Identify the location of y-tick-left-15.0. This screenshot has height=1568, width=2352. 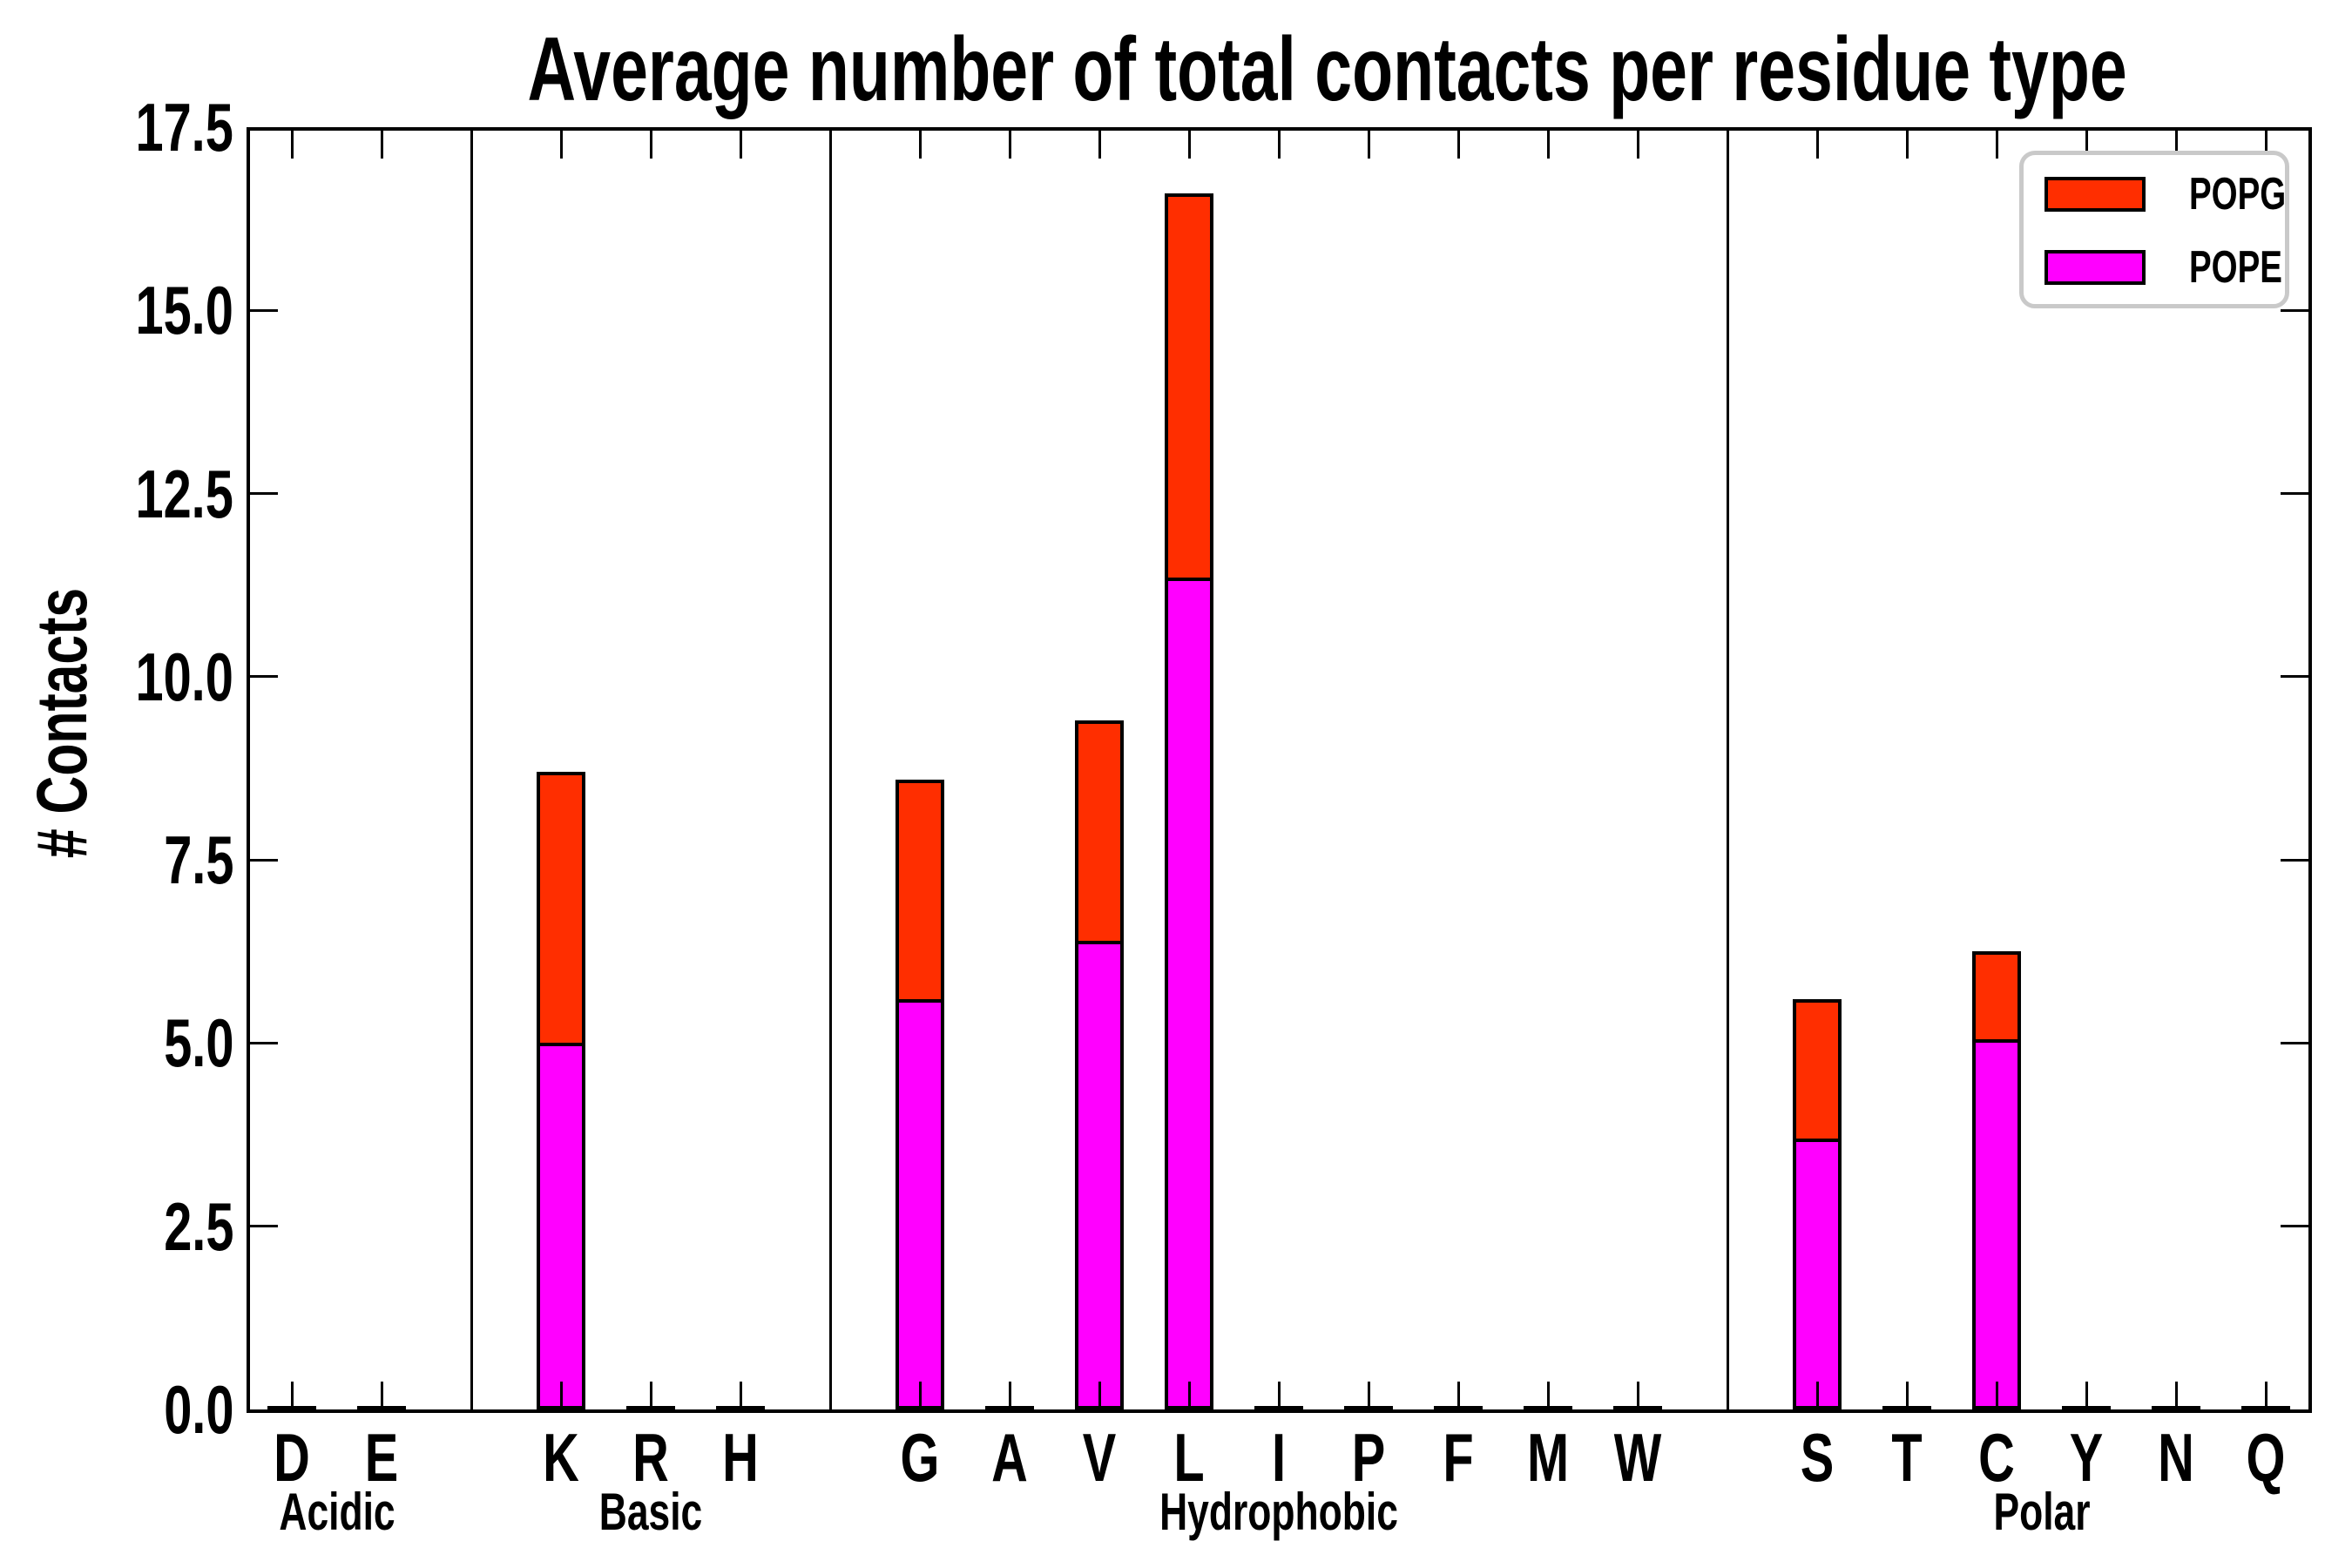
(264, 310).